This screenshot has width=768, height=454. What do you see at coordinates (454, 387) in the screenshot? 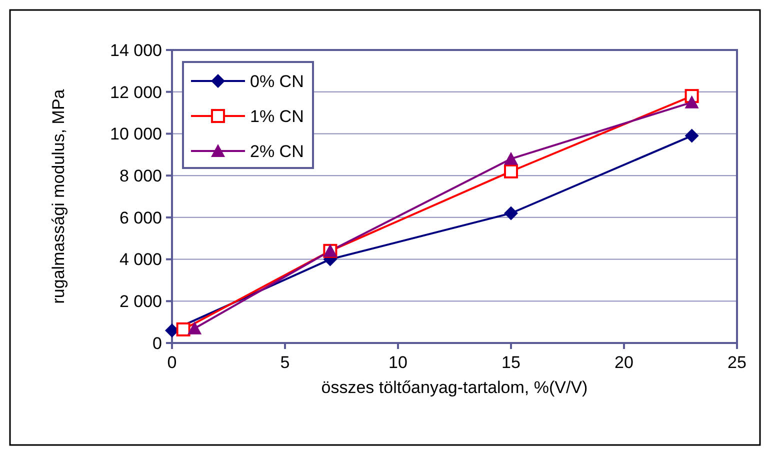
I see `x-axis-title: összes töltőanyag-tartalom, %(V/V)` at bounding box center [454, 387].